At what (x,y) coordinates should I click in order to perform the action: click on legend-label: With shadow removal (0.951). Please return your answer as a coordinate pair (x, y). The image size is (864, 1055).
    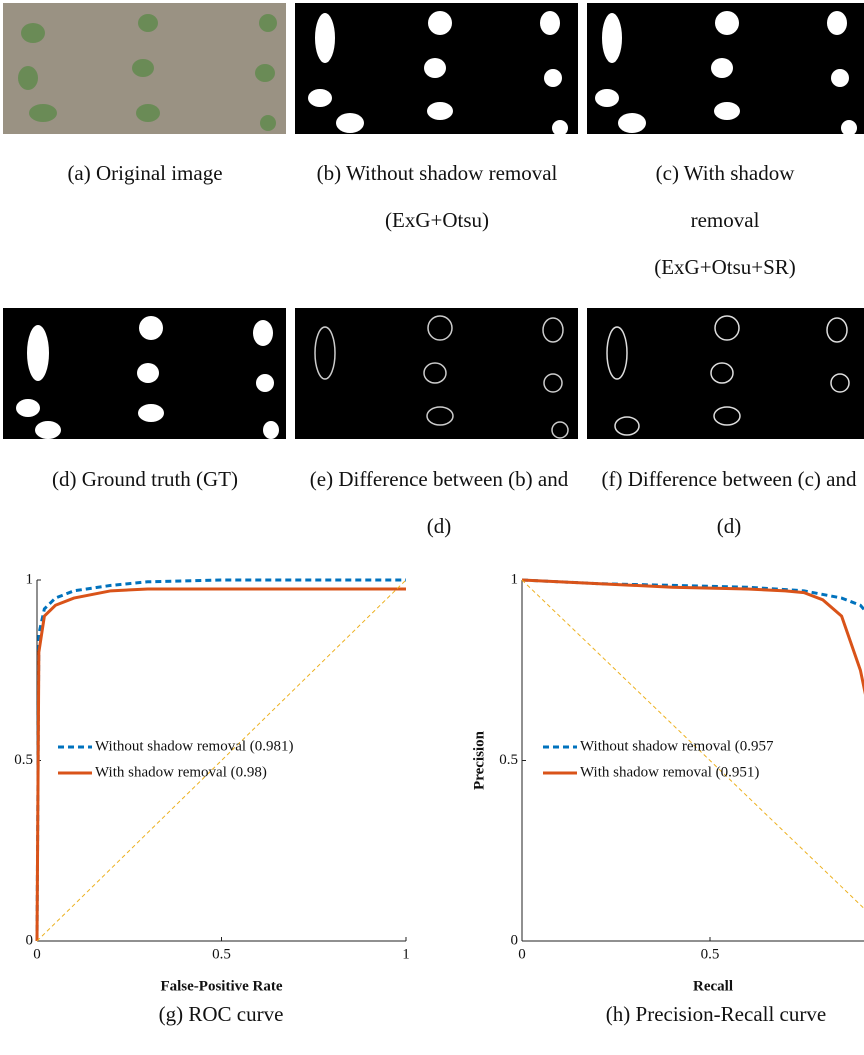
    Looking at the image, I should click on (669, 772).